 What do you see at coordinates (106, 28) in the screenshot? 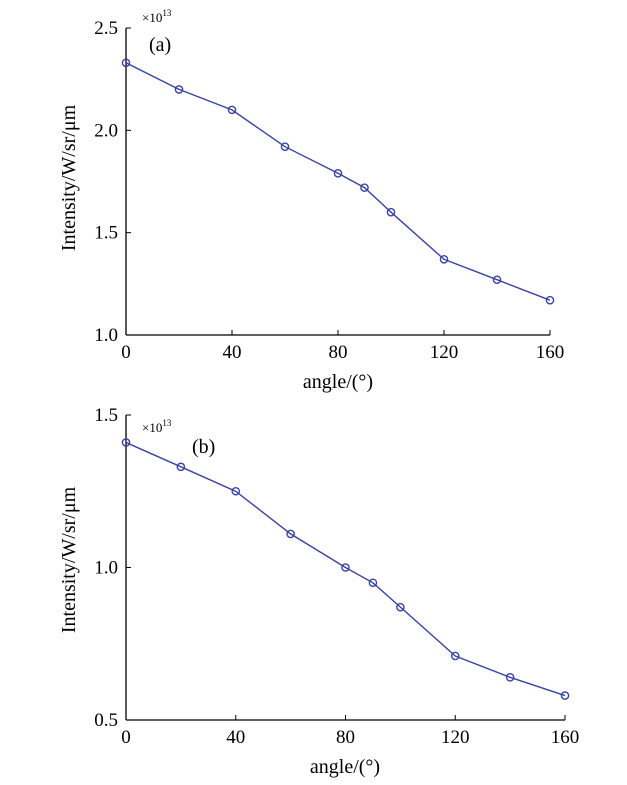
I see `y-tick-label: 2.5` at bounding box center [106, 28].